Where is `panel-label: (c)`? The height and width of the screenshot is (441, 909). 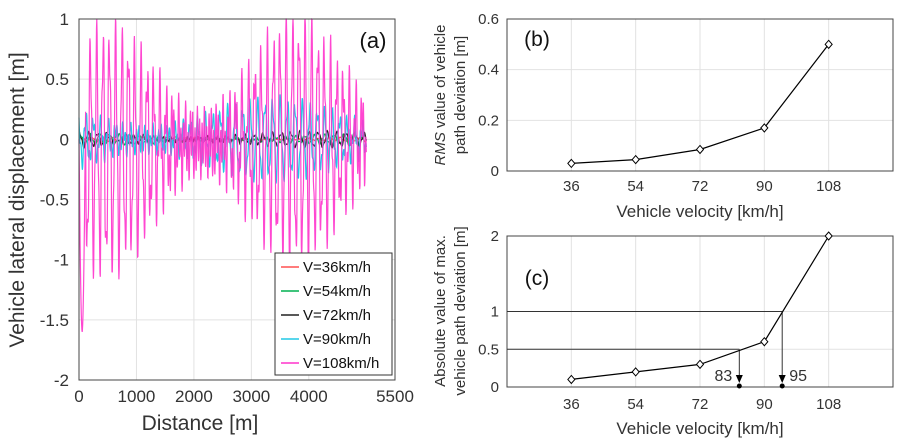
panel-label: (c) is located at coordinates (537, 278).